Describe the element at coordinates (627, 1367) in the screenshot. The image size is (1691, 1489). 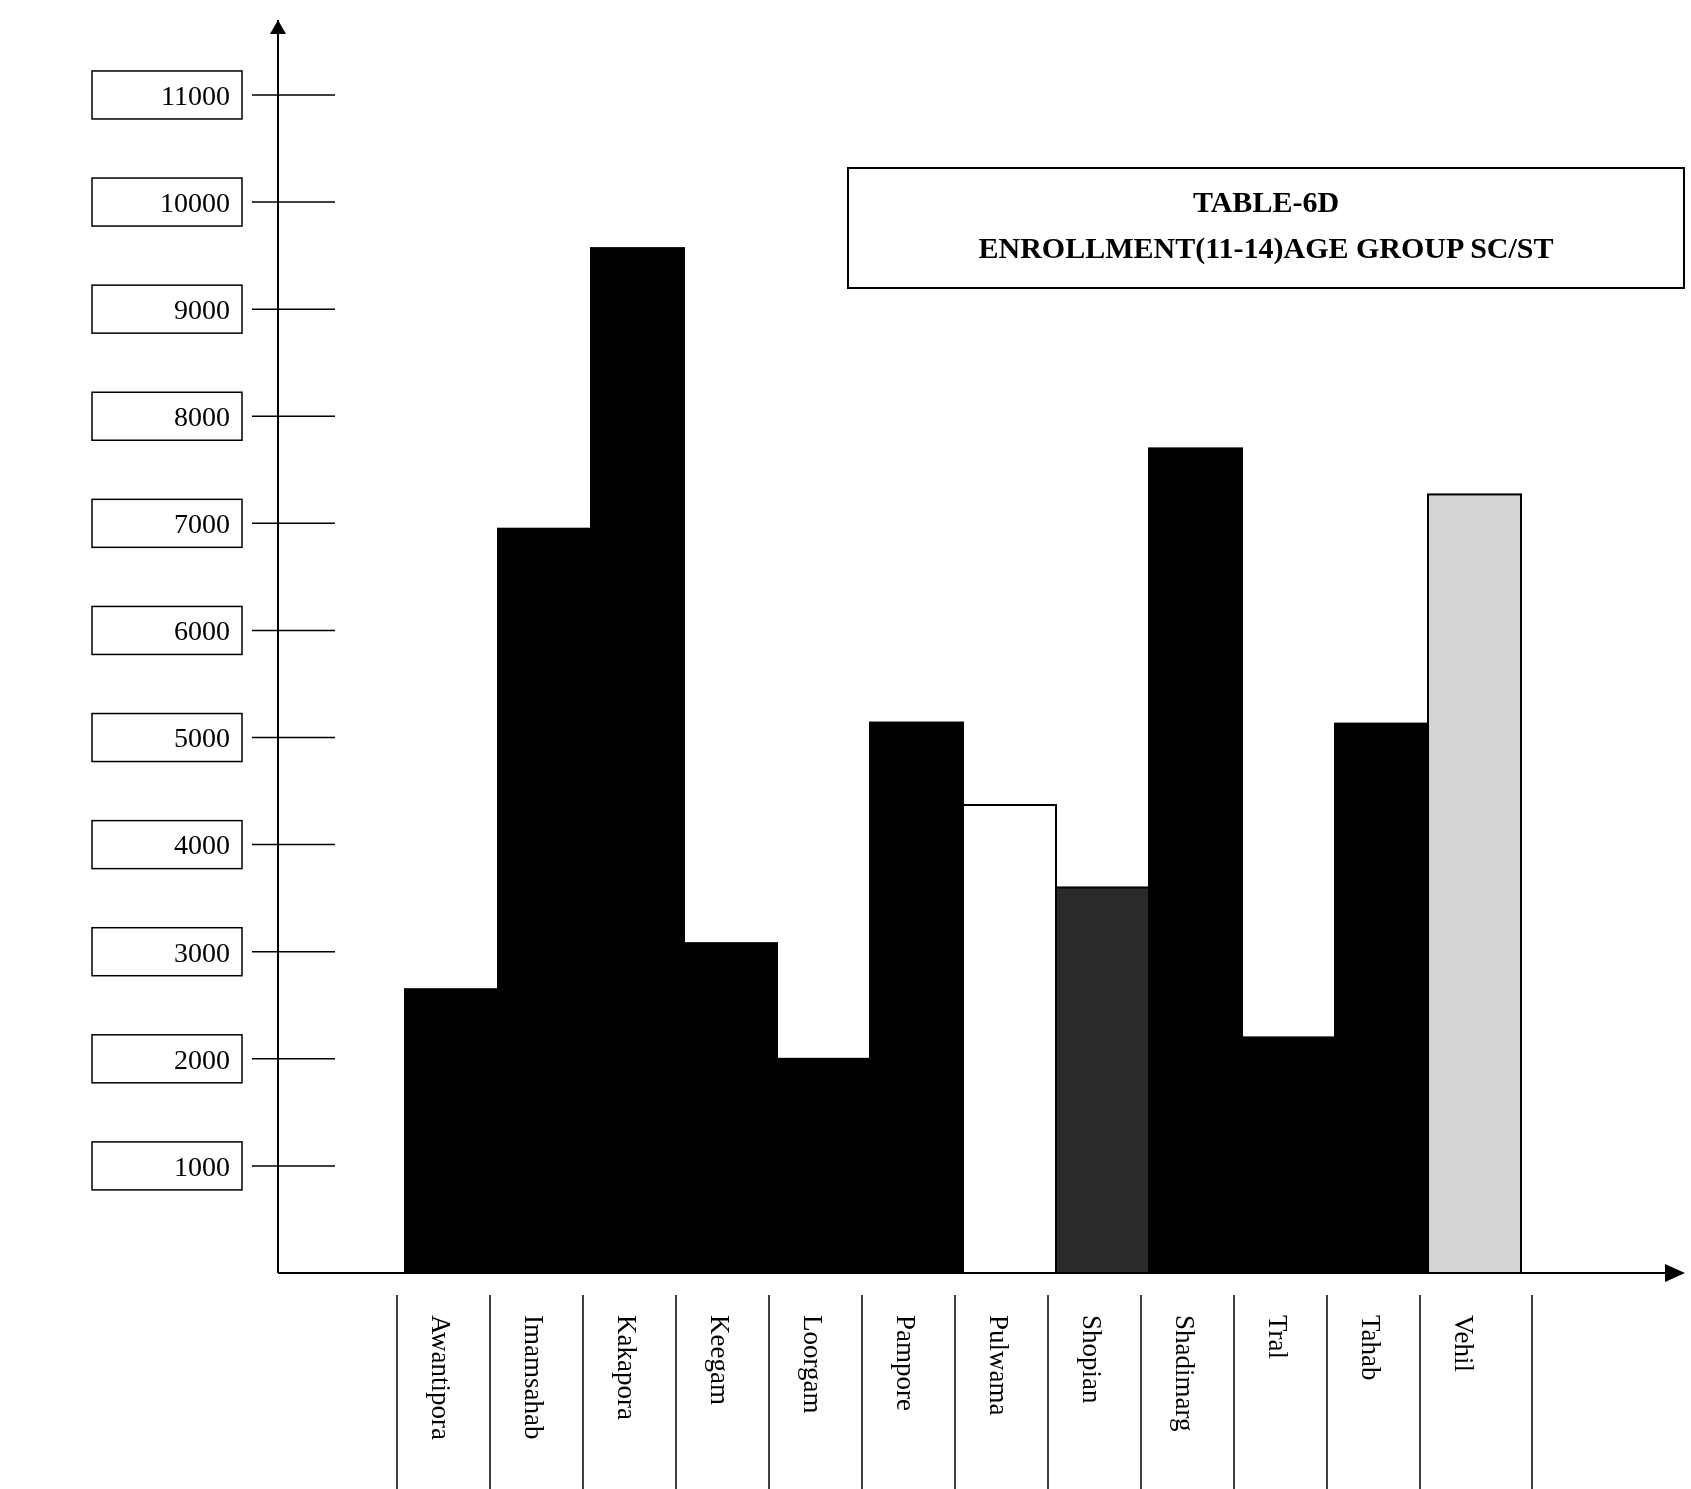
I see `x-tick-label: Kakapora` at that location.